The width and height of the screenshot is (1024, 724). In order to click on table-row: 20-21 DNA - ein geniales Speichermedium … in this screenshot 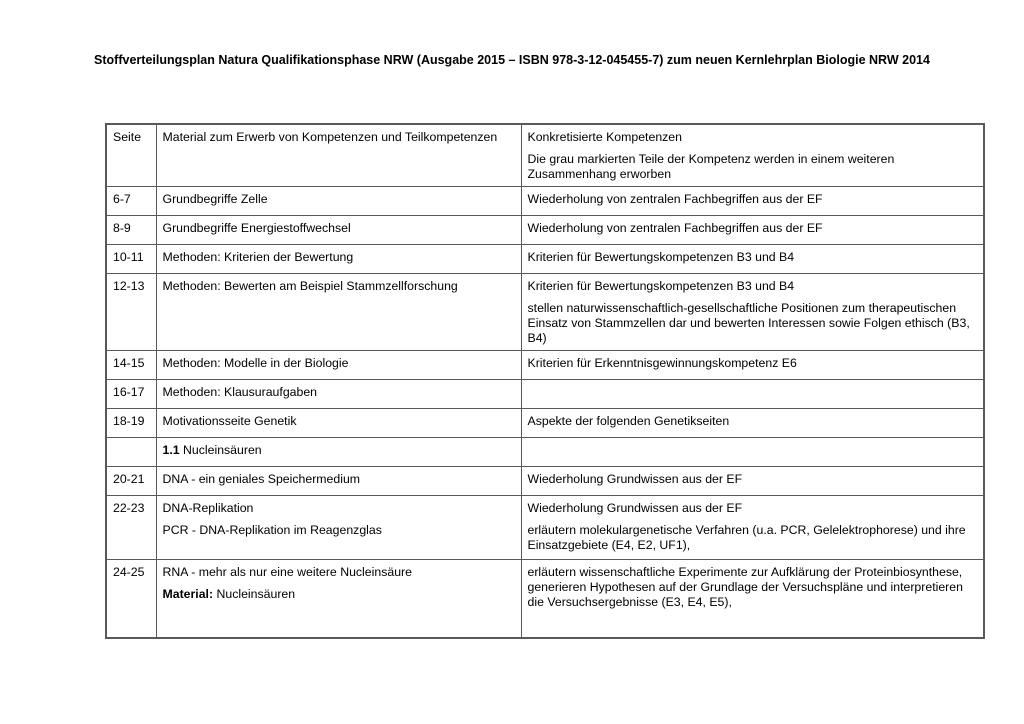, I will do `click(545, 481)`.